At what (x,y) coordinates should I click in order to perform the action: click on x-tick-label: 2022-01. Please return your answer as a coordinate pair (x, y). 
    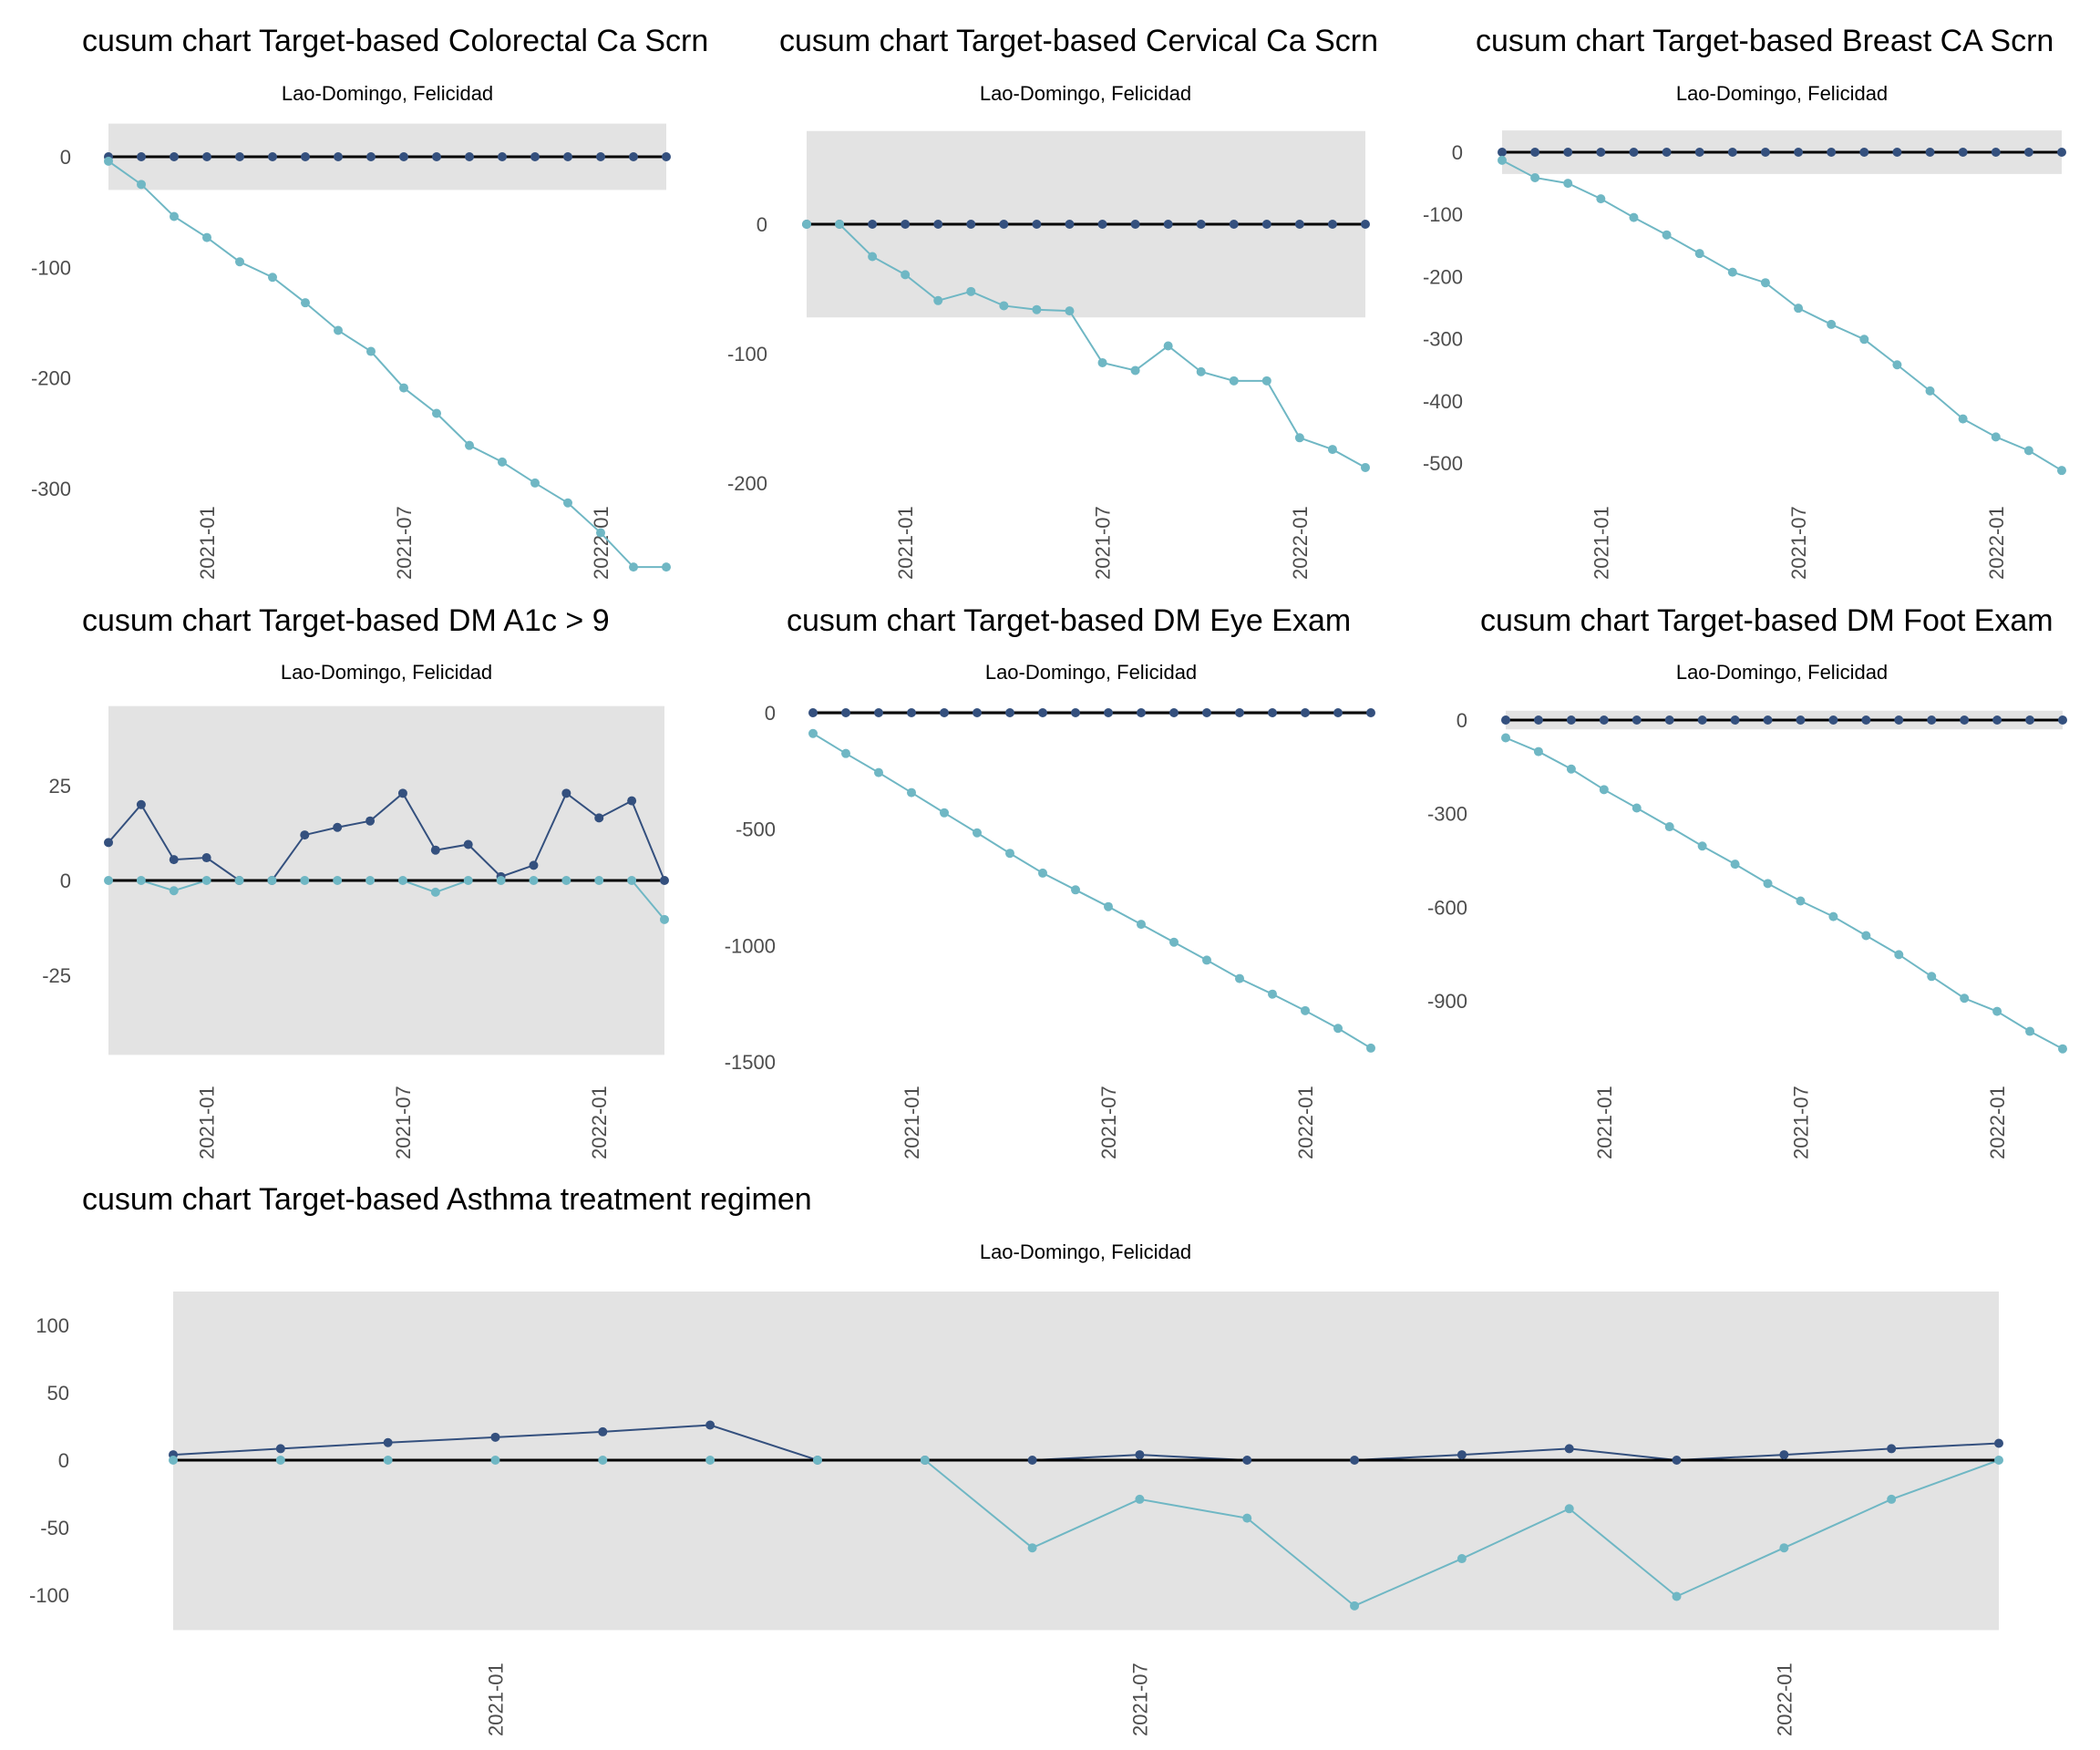
    Looking at the image, I should click on (1301, 543).